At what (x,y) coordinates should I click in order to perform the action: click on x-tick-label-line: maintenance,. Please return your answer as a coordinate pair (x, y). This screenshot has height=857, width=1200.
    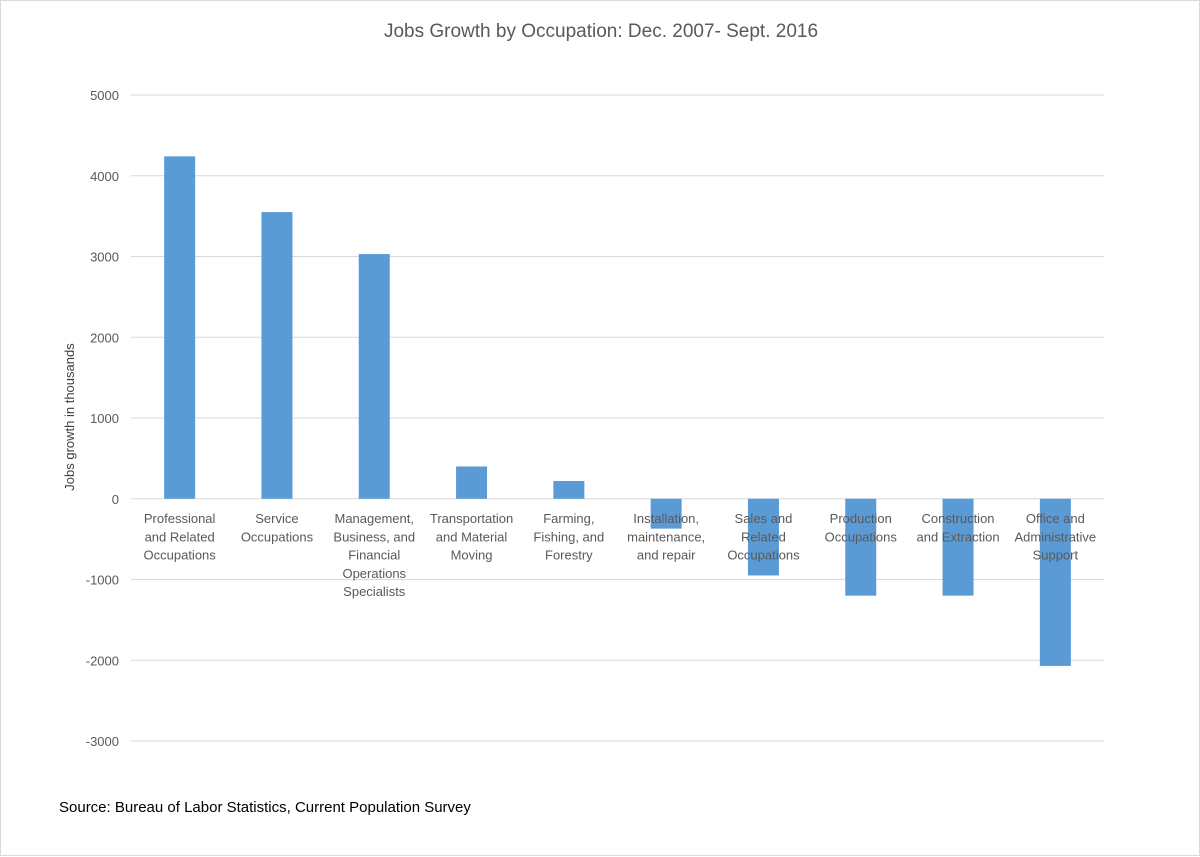
    Looking at the image, I should click on (666, 536).